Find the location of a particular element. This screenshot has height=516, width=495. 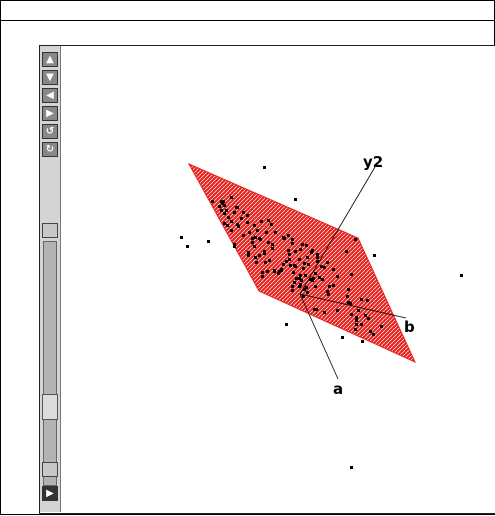

rotate-left-button: ◀ is located at coordinates (50, 95).